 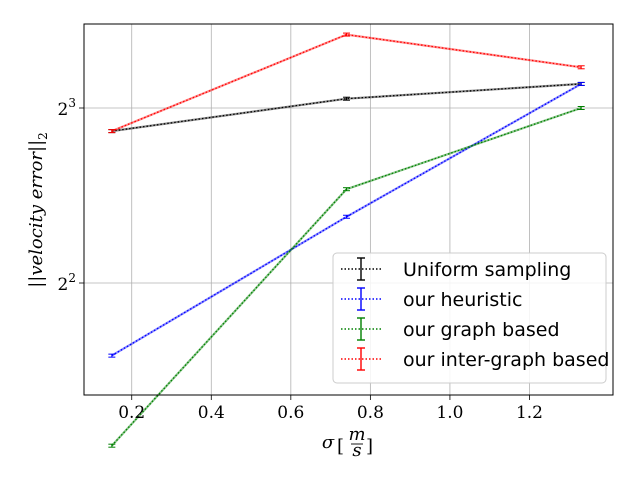 I want to click on legend-label: our heuristic, so click(x=462, y=300).